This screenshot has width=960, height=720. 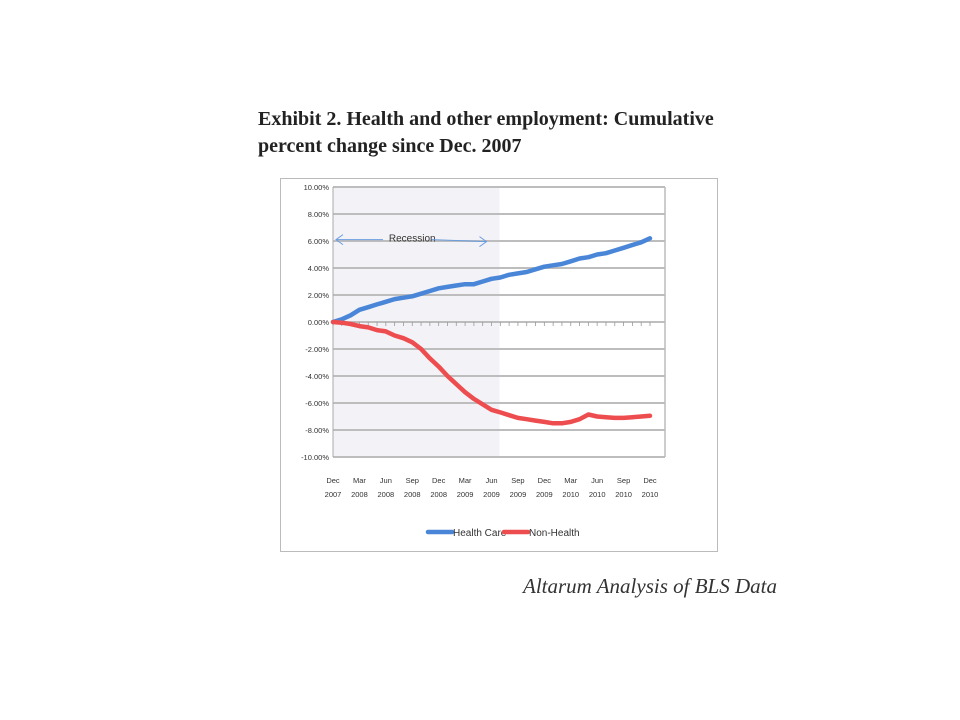 I want to click on arrow-left-icon, so click(x=339, y=240).